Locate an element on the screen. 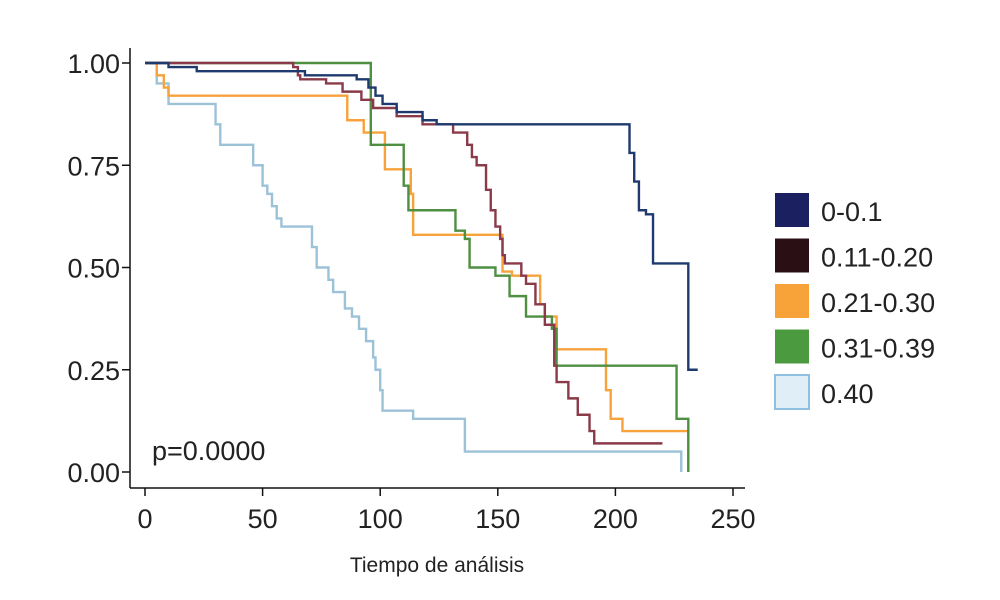 The height and width of the screenshot is (600, 1000). y-ticks: 0.00 0.25 0.50 0.75 1.00 is located at coordinates (98, 268).